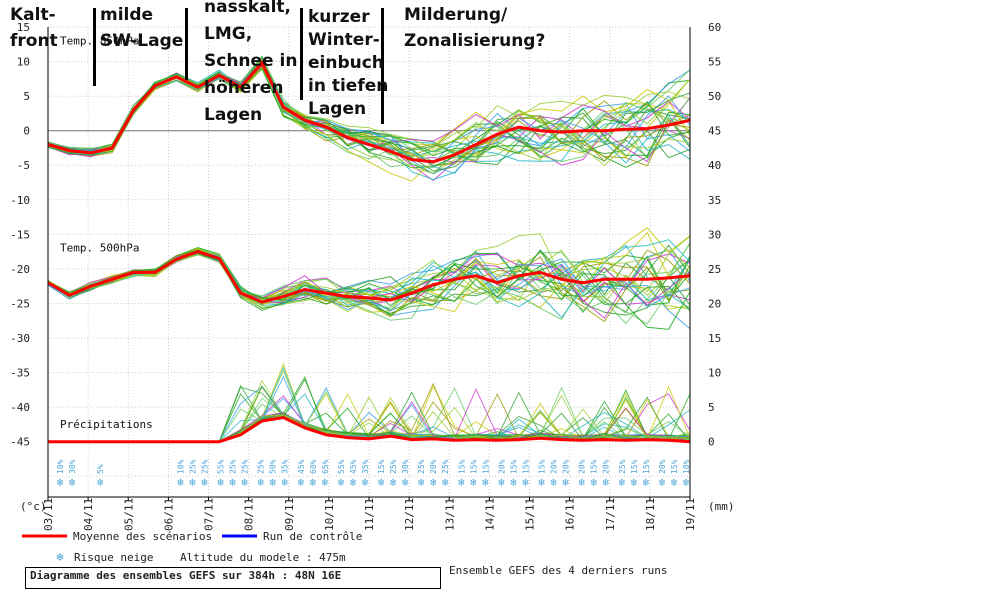 The width and height of the screenshot is (994, 589). Describe the element at coordinates (558, 570) in the screenshot. I see `ensemble-text: Ensemble GEFS des 4 derniers runs` at that location.